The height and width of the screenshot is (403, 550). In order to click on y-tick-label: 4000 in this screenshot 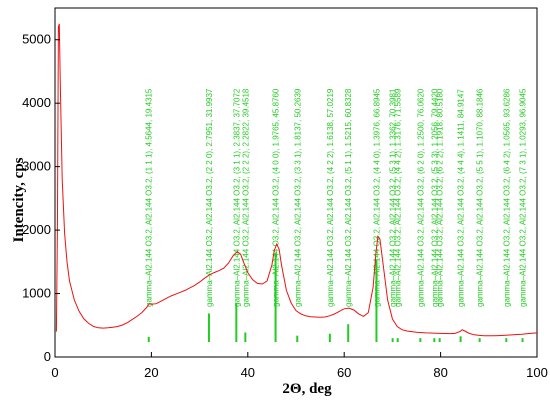, I will do `click(36, 102)`.